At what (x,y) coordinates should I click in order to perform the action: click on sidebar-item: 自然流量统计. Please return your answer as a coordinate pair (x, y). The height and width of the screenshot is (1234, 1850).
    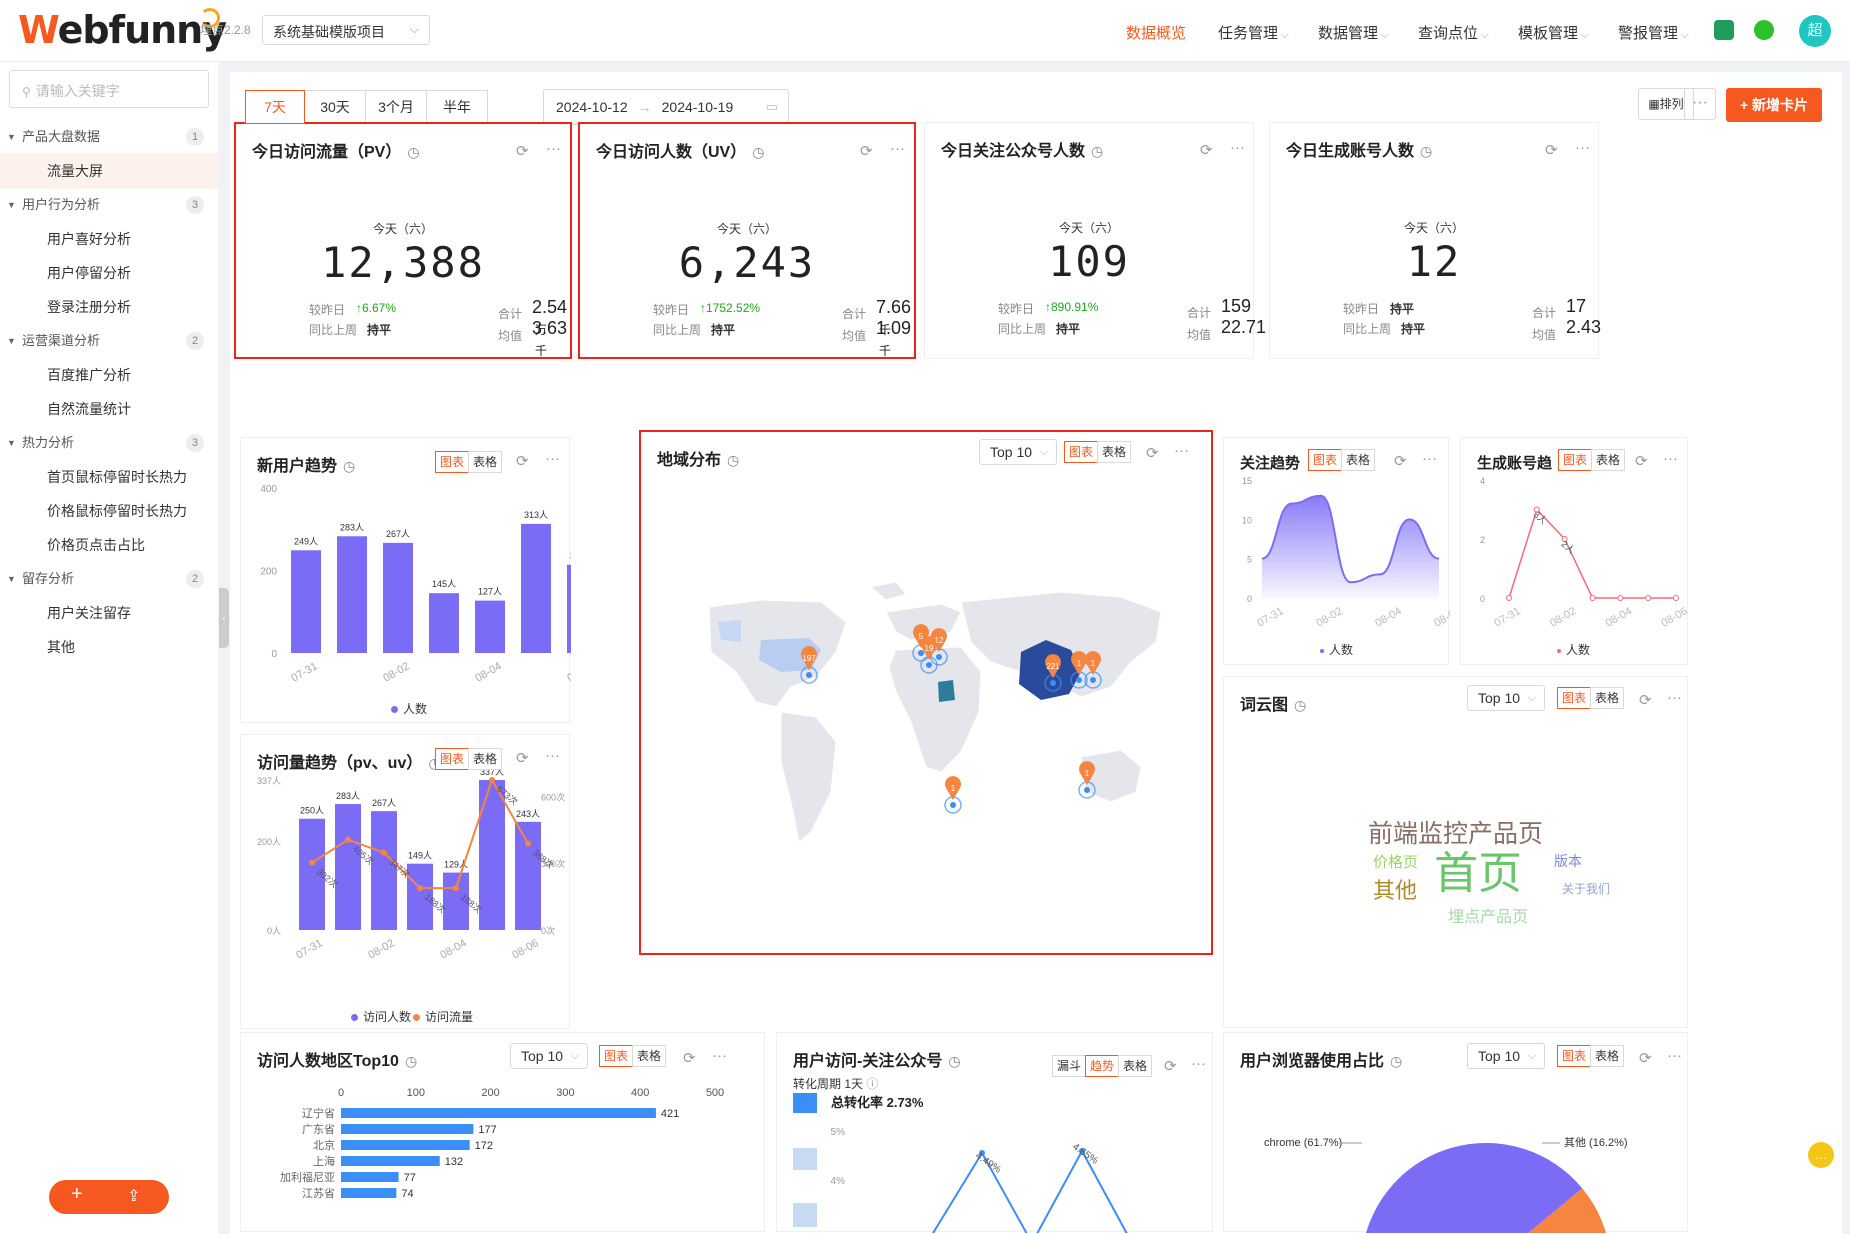
    Looking at the image, I should click on (109, 409).